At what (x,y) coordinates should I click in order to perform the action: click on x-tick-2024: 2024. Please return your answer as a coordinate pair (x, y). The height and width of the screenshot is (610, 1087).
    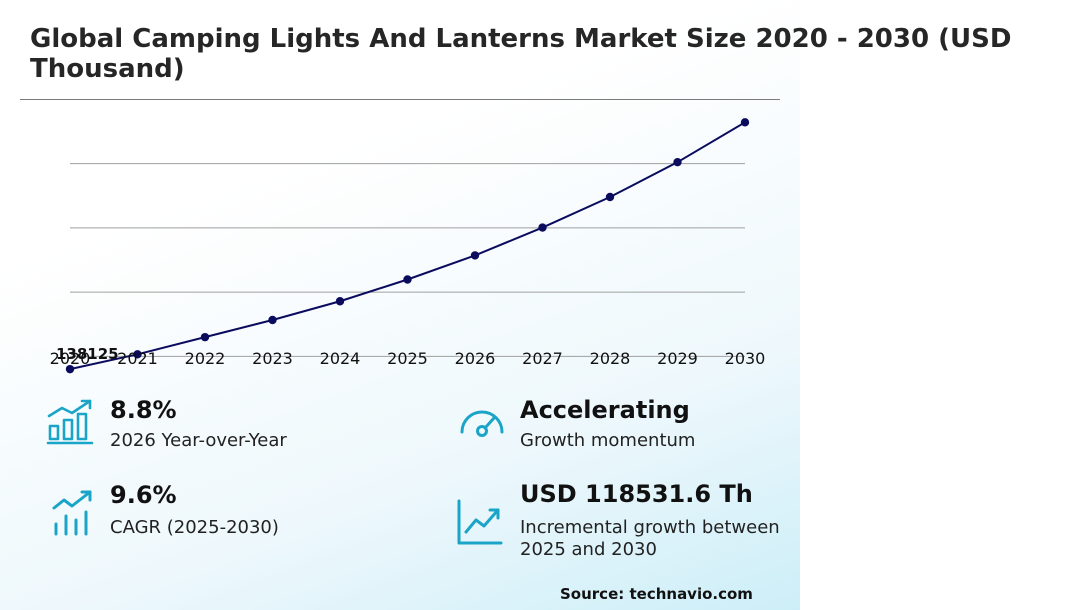
    Looking at the image, I should click on (340, 358).